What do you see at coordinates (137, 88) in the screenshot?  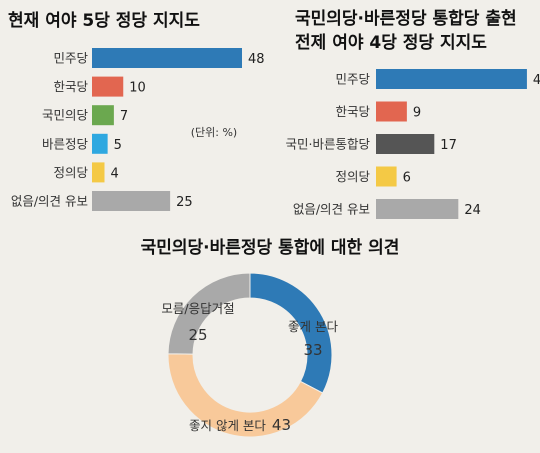 I see `chart1-value-label: 10` at bounding box center [137, 88].